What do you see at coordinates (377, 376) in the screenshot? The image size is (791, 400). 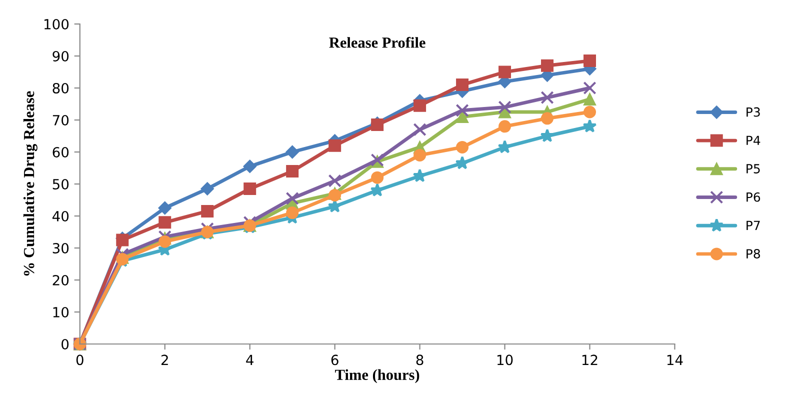 I see `x-axis-title: Time (hours)` at bounding box center [377, 376].